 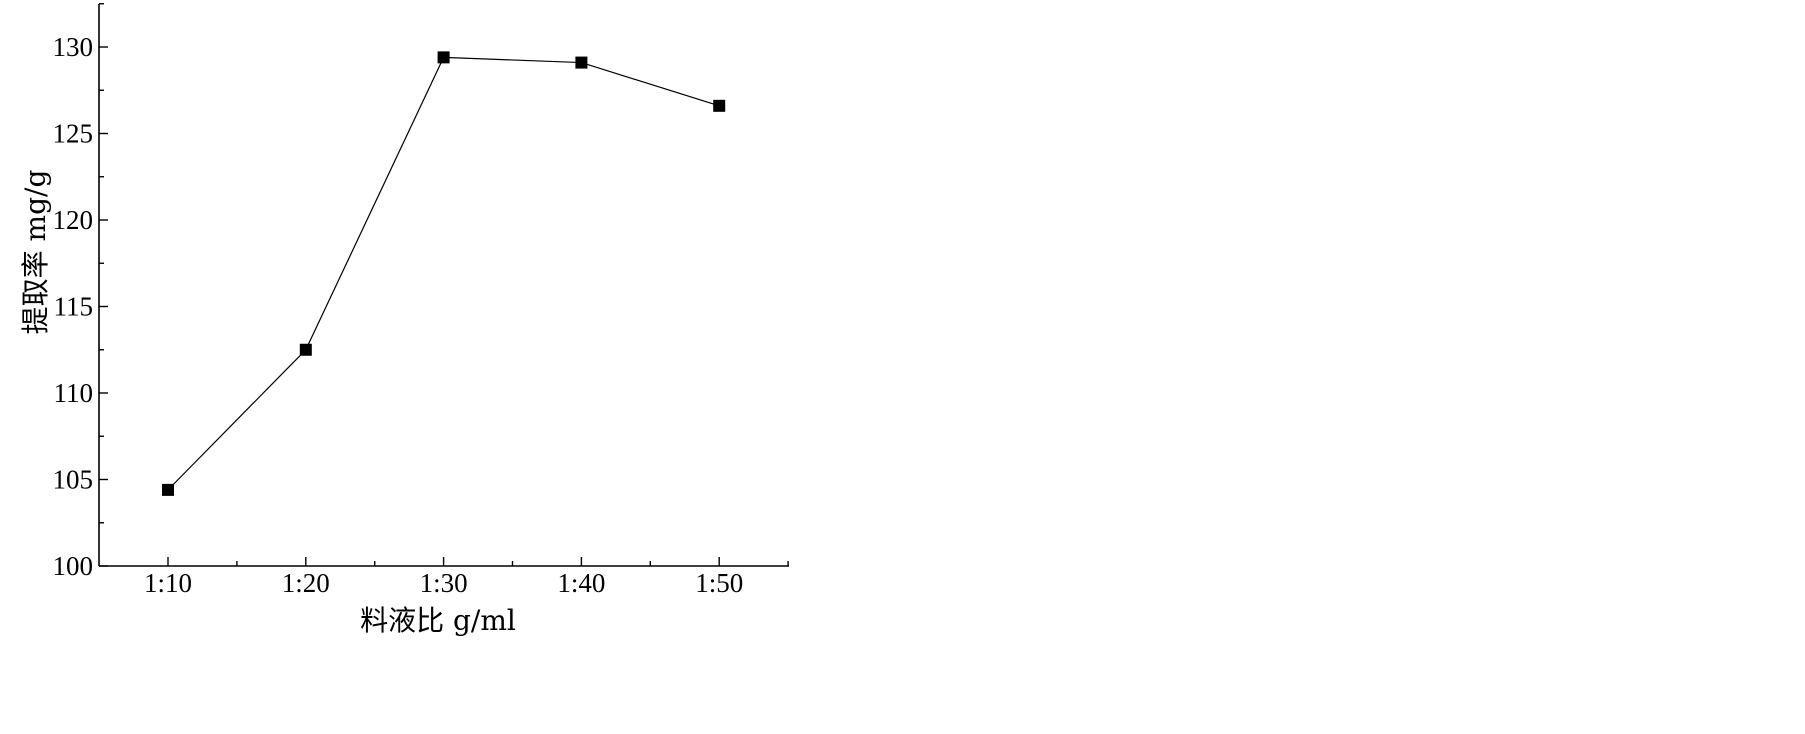 I want to click on y-tick-label: 120, so click(x=73, y=220).